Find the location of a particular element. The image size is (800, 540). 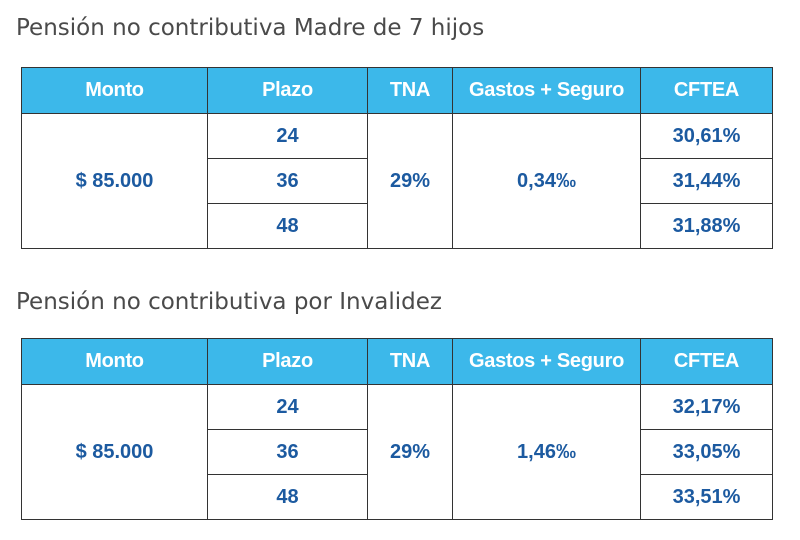

table-row: 48 31,88% is located at coordinates (397, 226).